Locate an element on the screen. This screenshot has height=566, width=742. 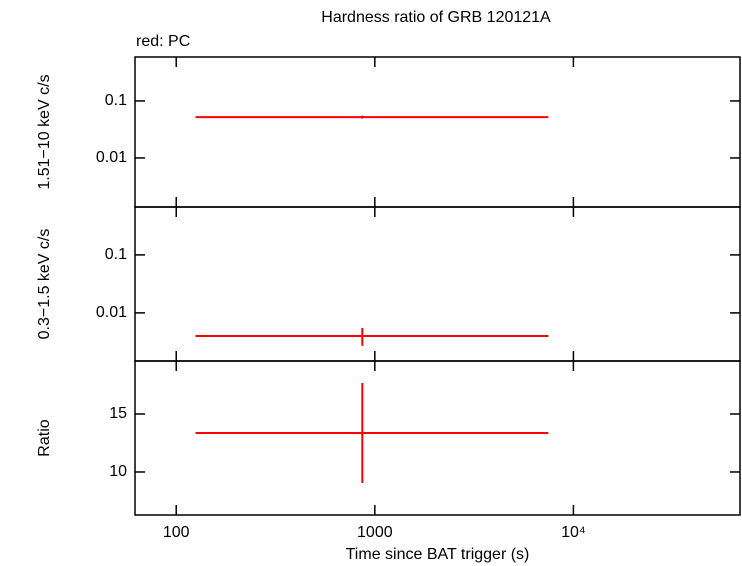
legend-note: red: PC is located at coordinates (163, 41).